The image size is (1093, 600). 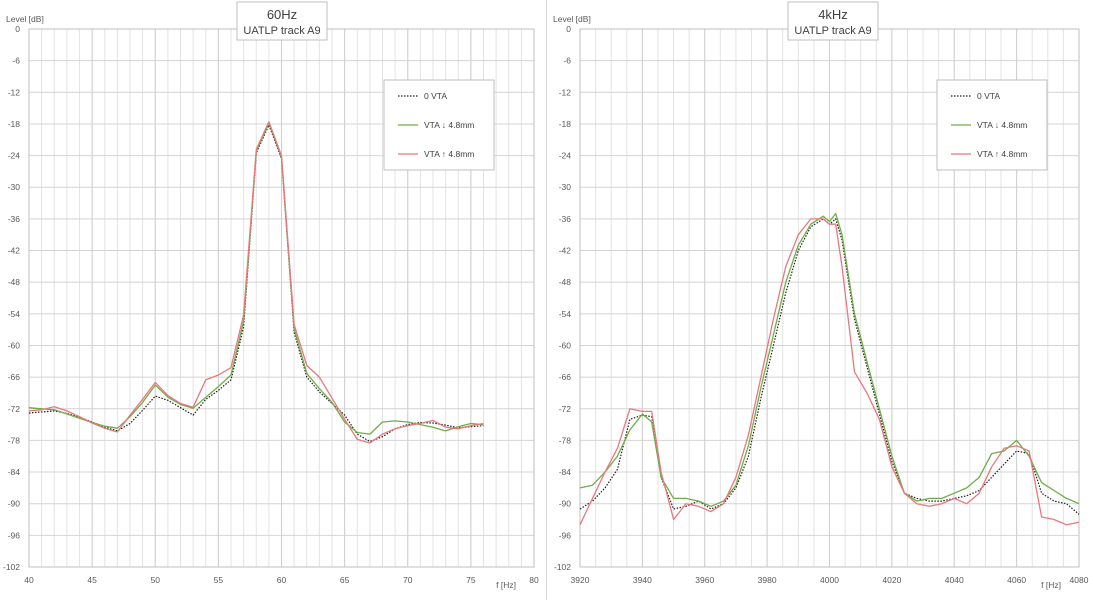 I want to click on x-tick-label: 3920, so click(x=580, y=580).